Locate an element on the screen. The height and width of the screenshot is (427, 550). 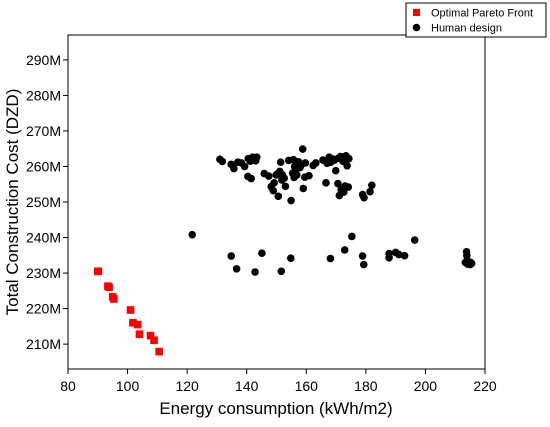
legend-marker-human is located at coordinates (416, 27).